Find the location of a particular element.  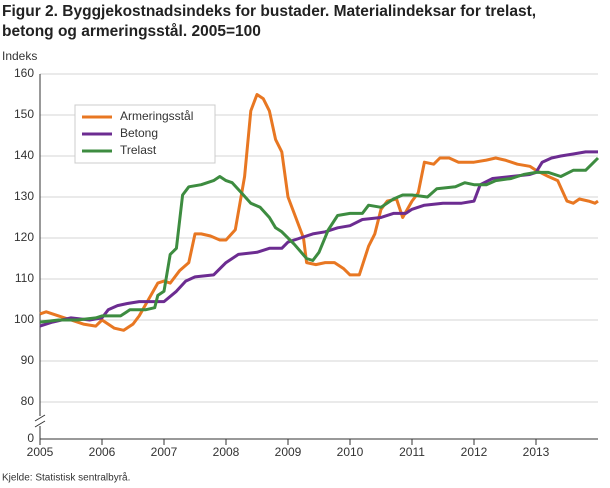

x-tick-label: 2008 is located at coordinates (226, 452).